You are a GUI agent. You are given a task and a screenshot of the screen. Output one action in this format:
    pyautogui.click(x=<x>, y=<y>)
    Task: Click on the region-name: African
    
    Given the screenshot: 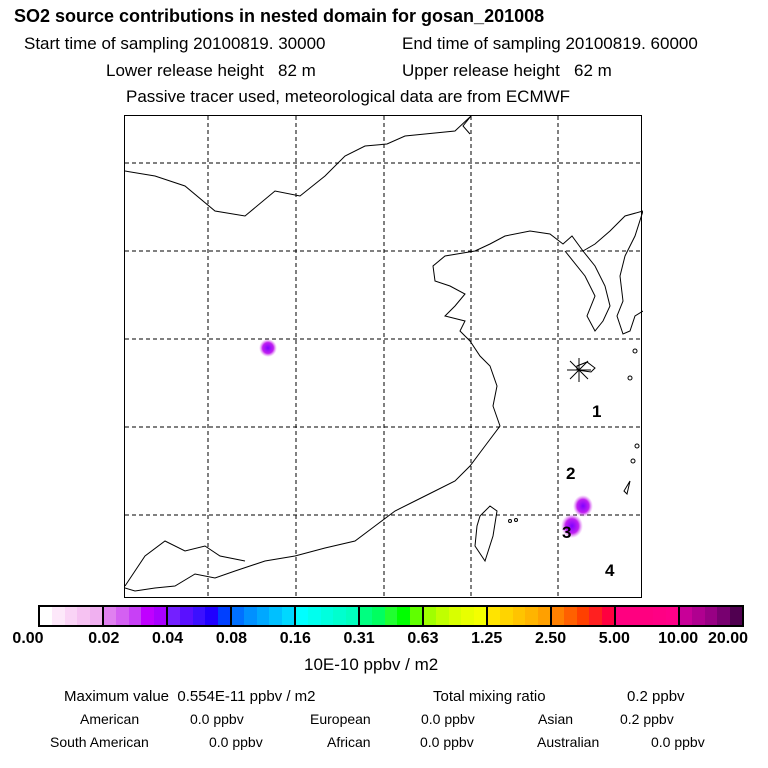 What is the action you would take?
    pyautogui.click(x=349, y=742)
    